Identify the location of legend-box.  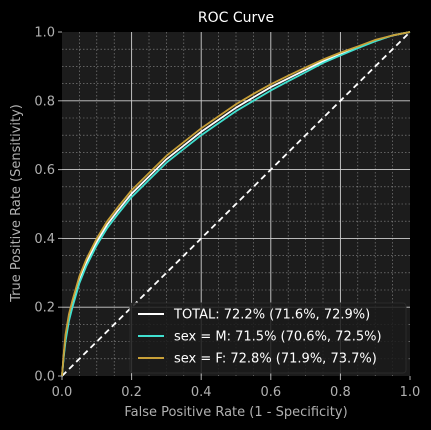
(268, 338).